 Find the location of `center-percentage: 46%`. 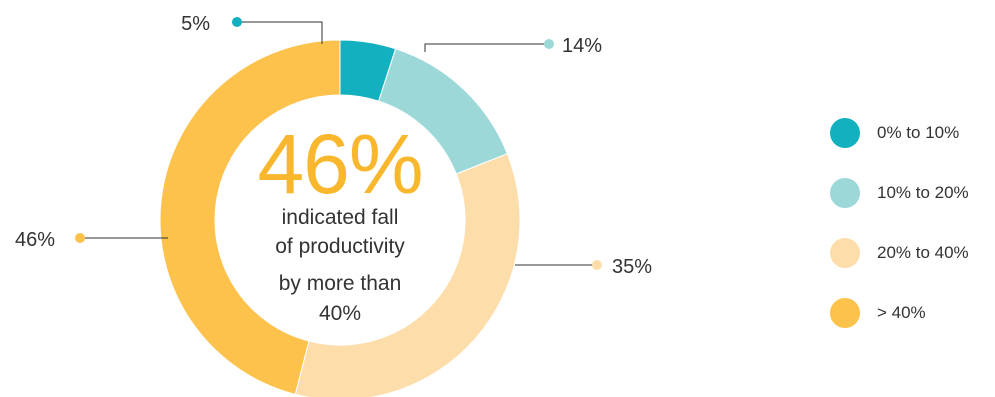

center-percentage: 46% is located at coordinates (340, 164).